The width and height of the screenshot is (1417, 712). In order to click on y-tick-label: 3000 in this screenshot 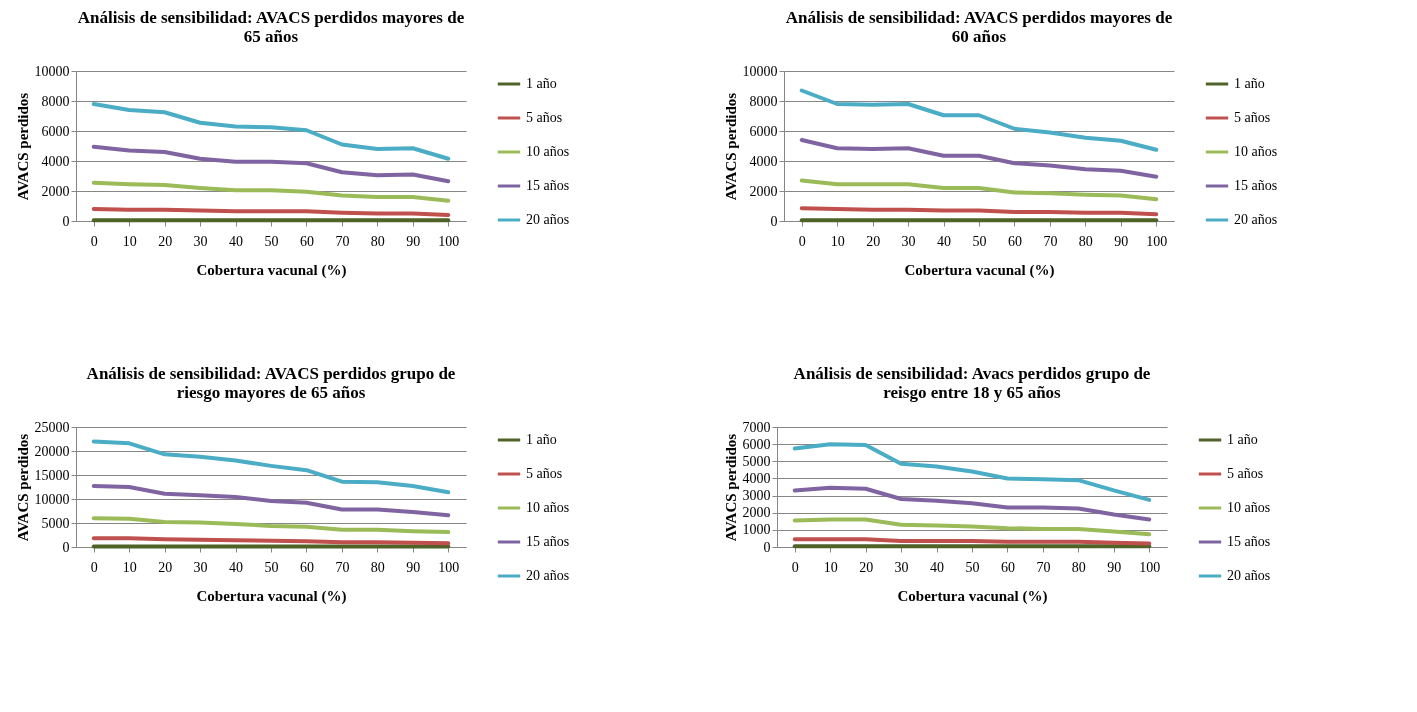, I will do `click(756, 496)`.